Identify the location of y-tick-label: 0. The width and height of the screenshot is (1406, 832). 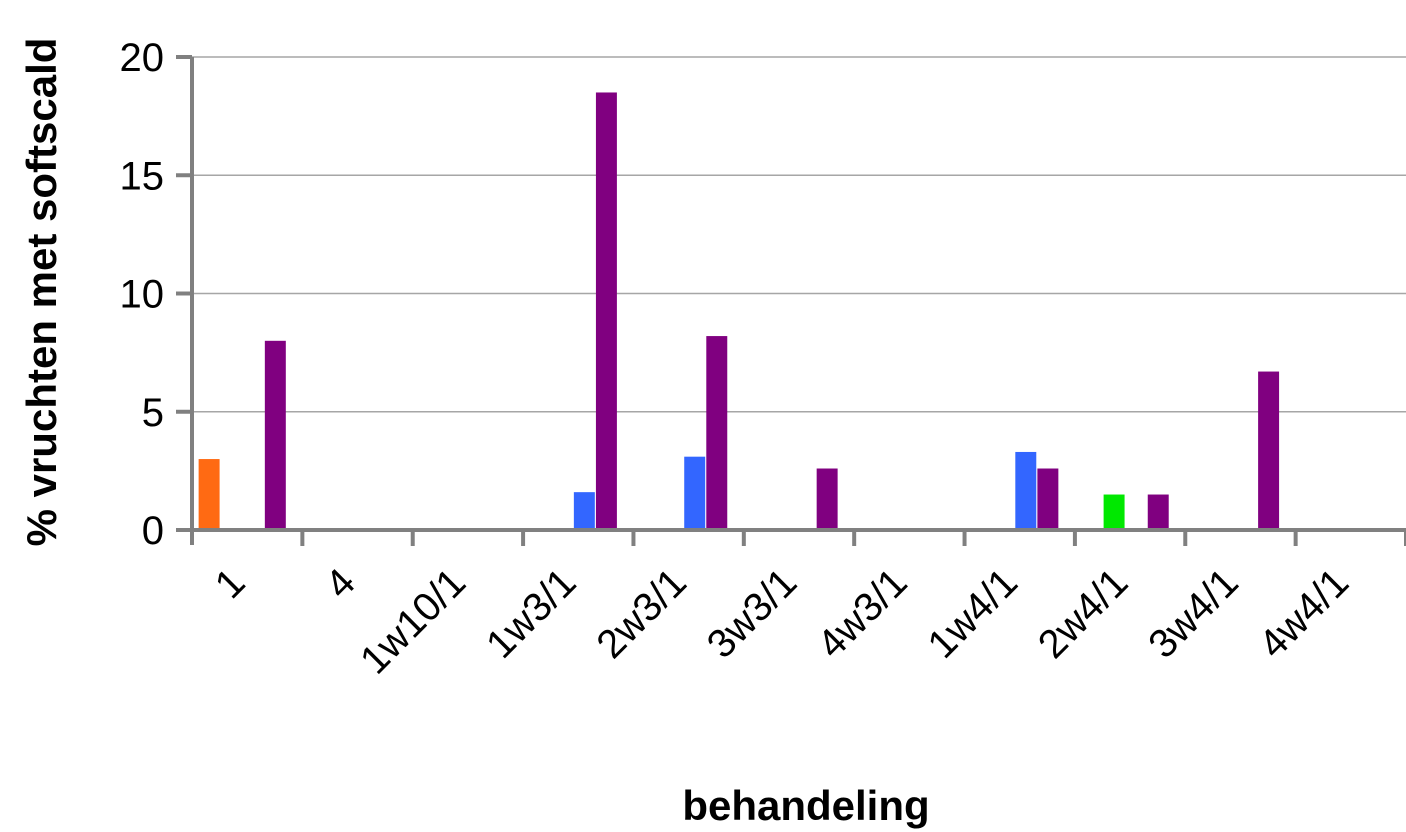
(153, 531).